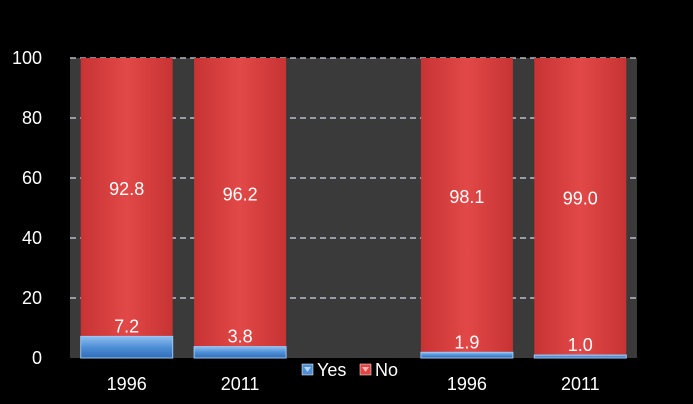  Describe the element at coordinates (32, 238) in the screenshot. I see `y-tick-label: 40` at that location.